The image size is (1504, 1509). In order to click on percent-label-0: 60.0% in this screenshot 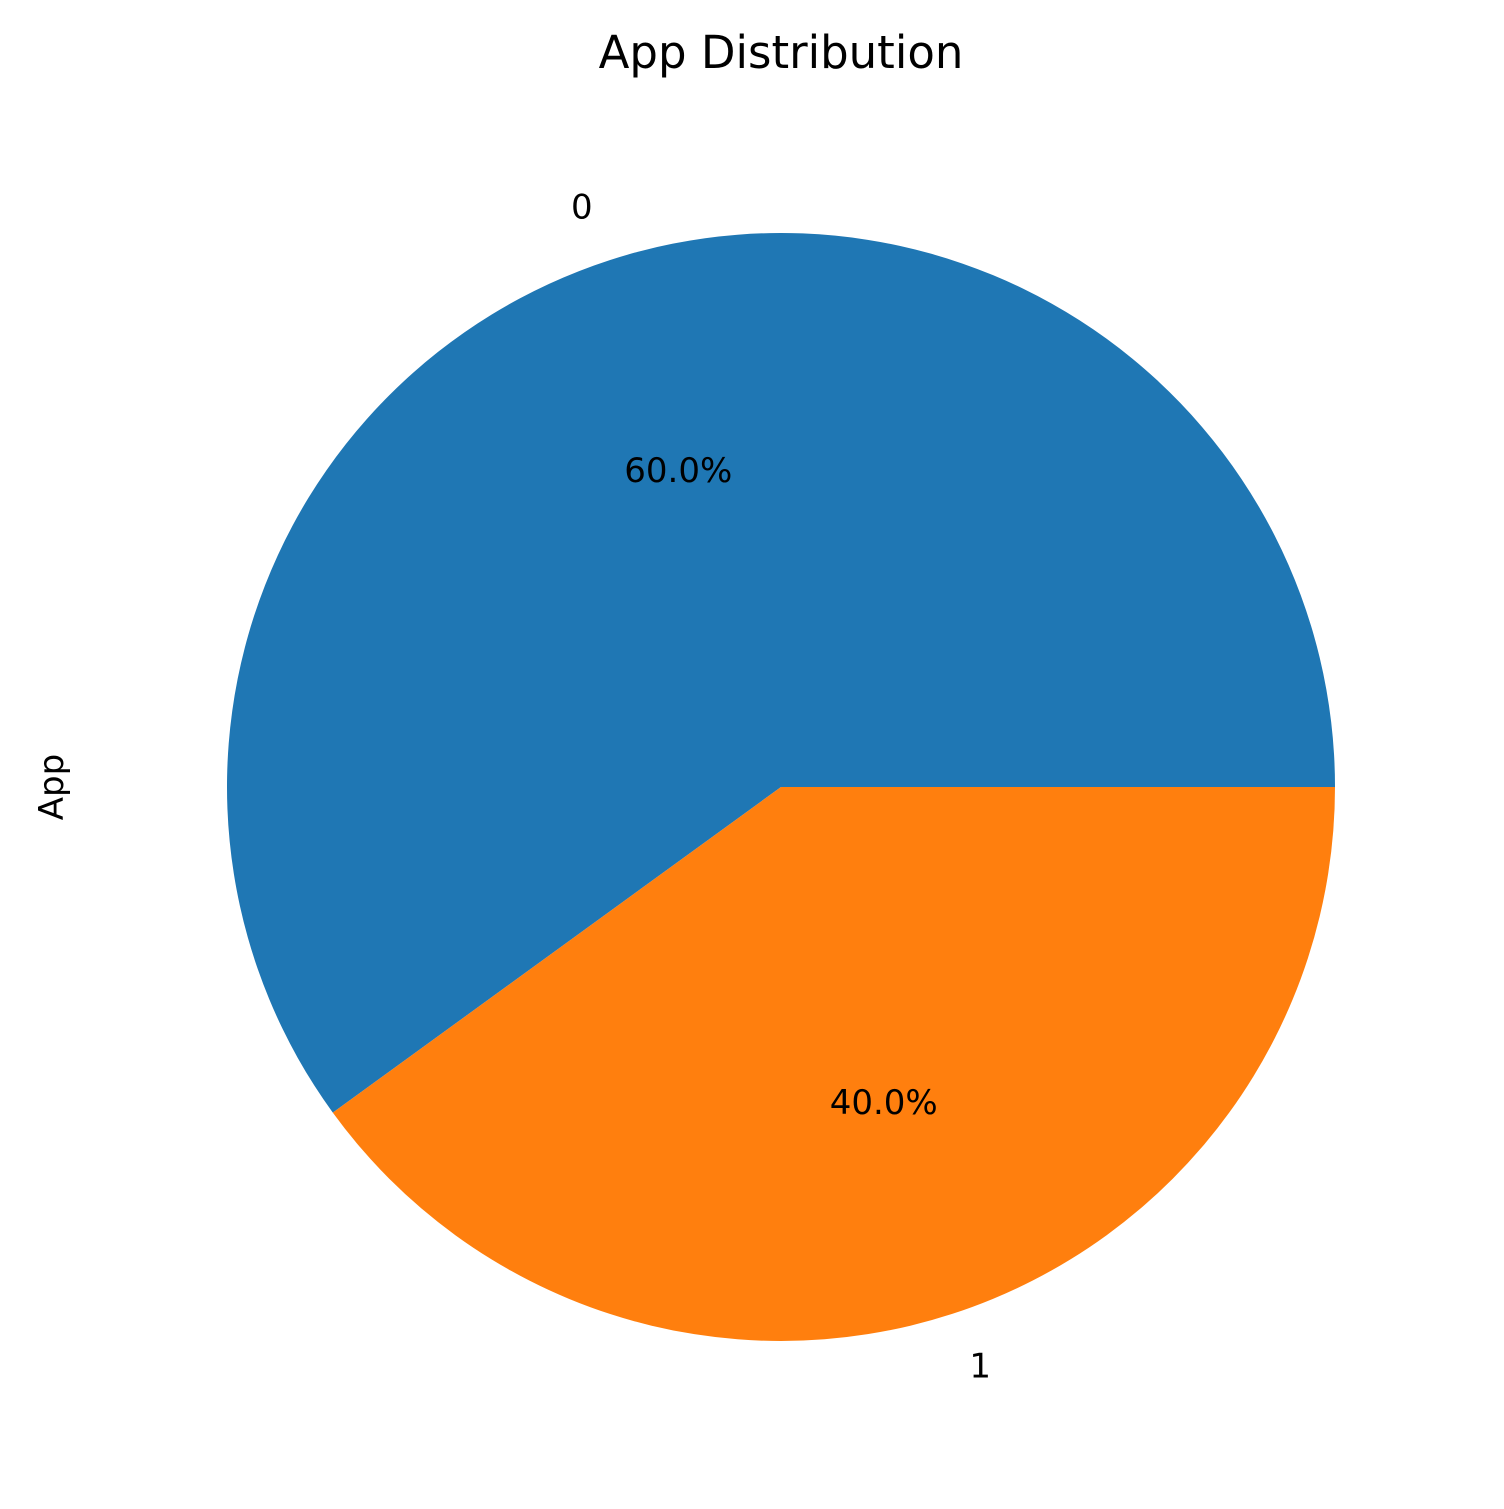, I will do `click(678, 471)`.